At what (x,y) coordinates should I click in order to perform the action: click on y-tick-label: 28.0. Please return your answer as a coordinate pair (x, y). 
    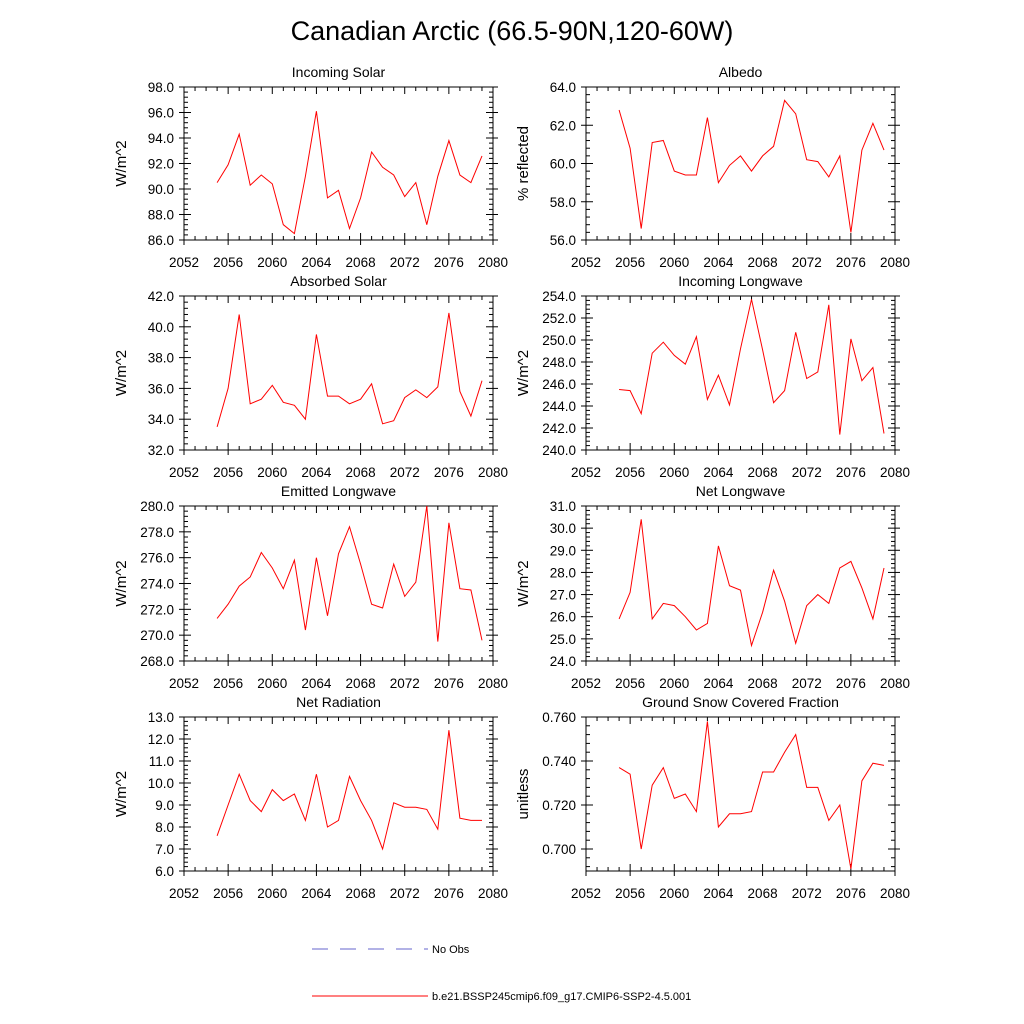
    Looking at the image, I should click on (563, 572).